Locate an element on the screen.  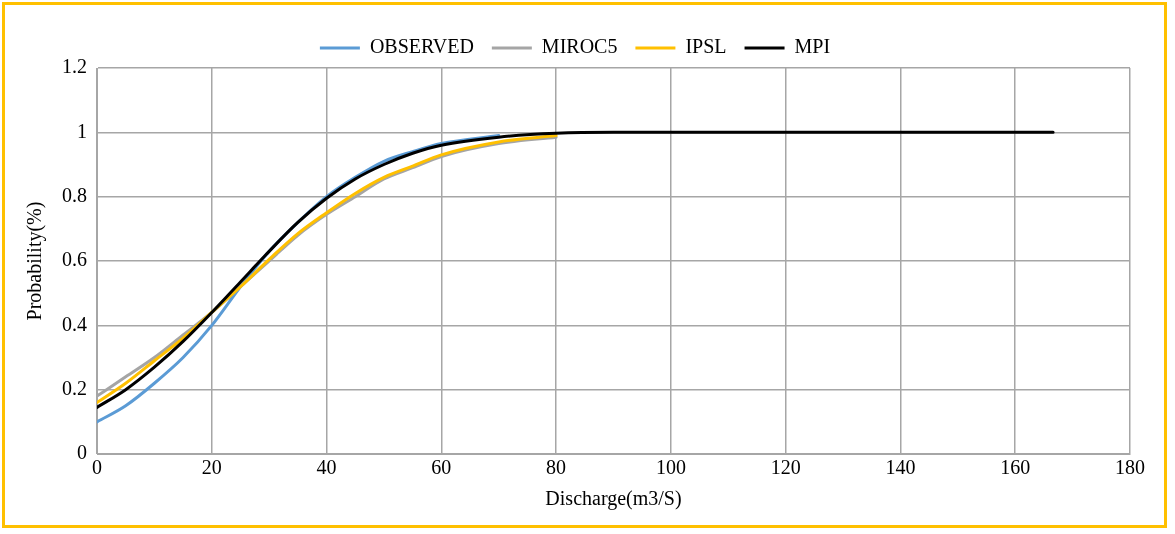
x-tick-label: 100 is located at coordinates (670, 467).